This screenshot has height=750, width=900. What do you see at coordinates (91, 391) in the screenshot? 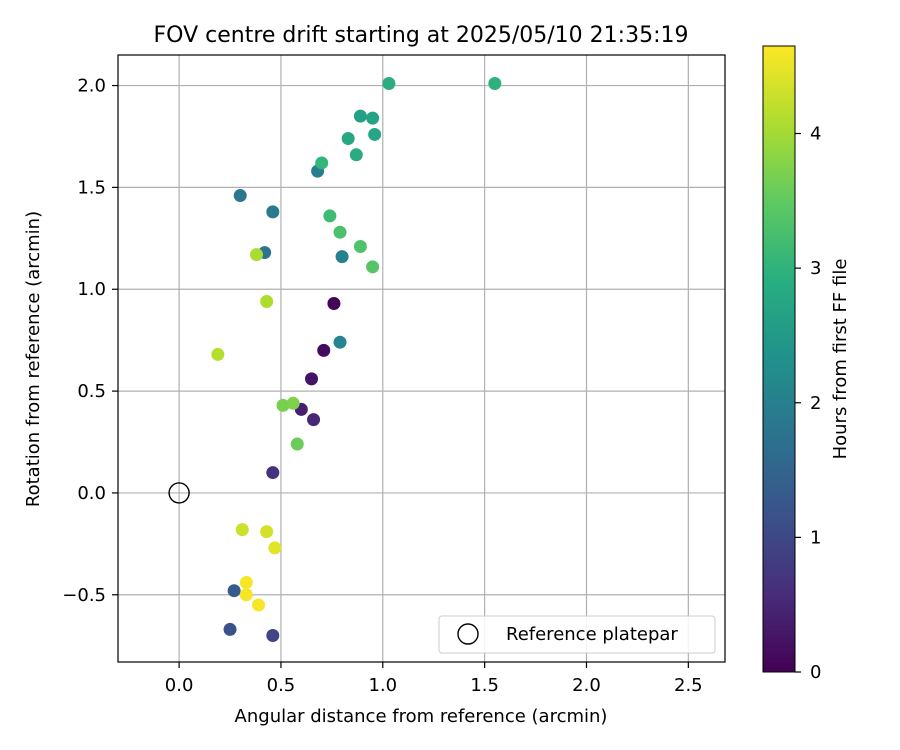
I see `y-tick-label: 0.5` at bounding box center [91, 391].